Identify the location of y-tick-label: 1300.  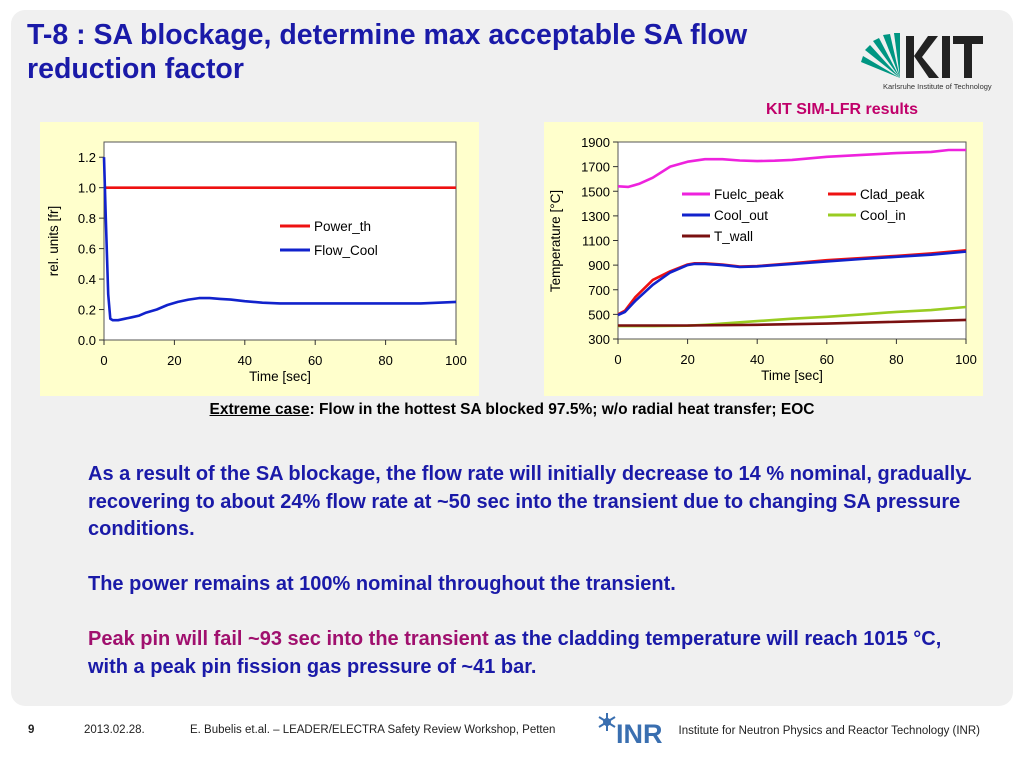
(595, 216).